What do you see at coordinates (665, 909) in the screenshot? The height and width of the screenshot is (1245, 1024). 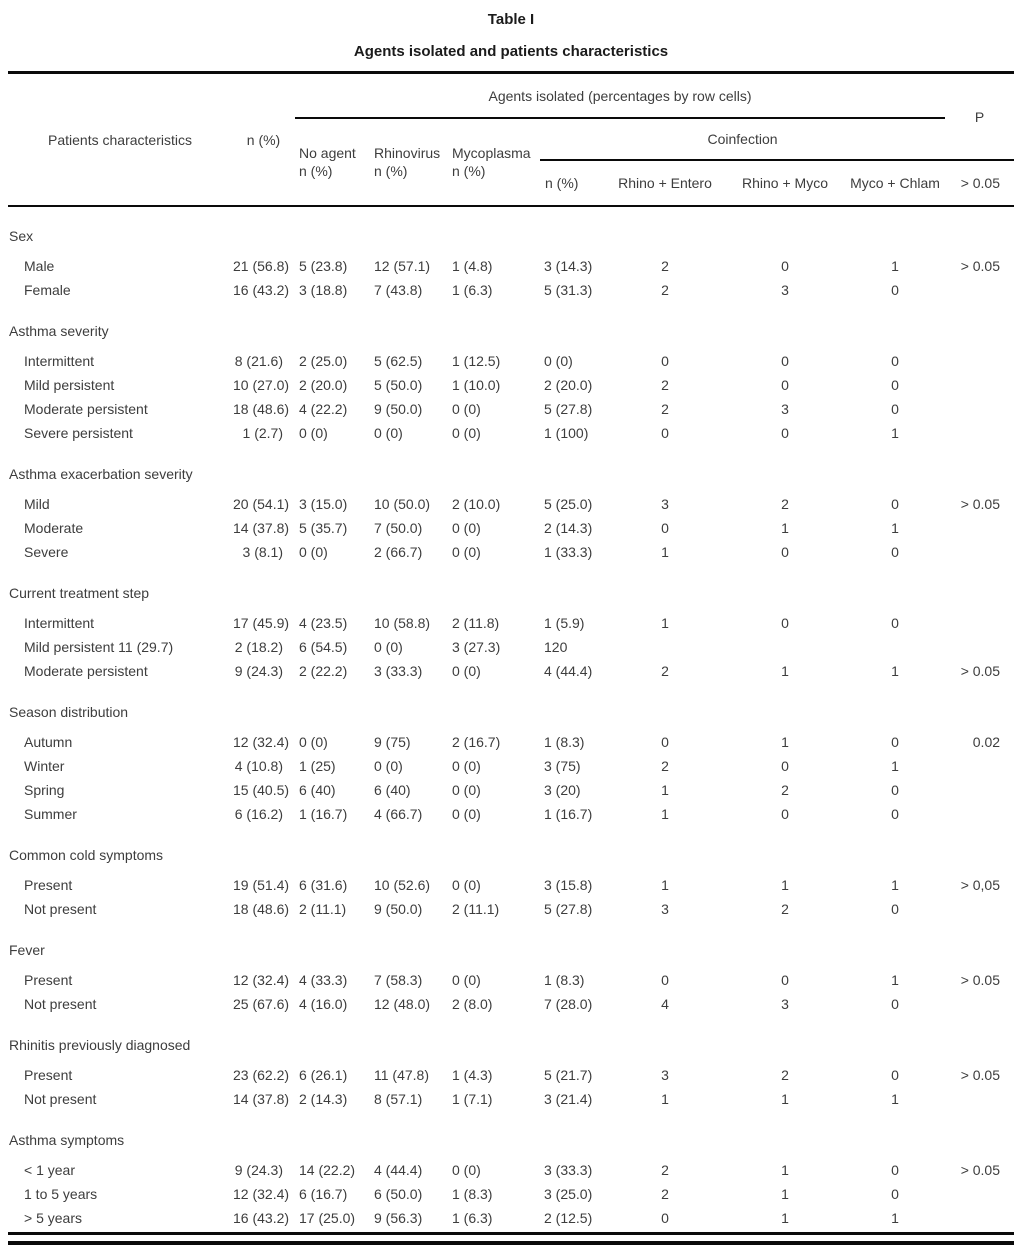 I see `rhino-entero-cell: 3` at bounding box center [665, 909].